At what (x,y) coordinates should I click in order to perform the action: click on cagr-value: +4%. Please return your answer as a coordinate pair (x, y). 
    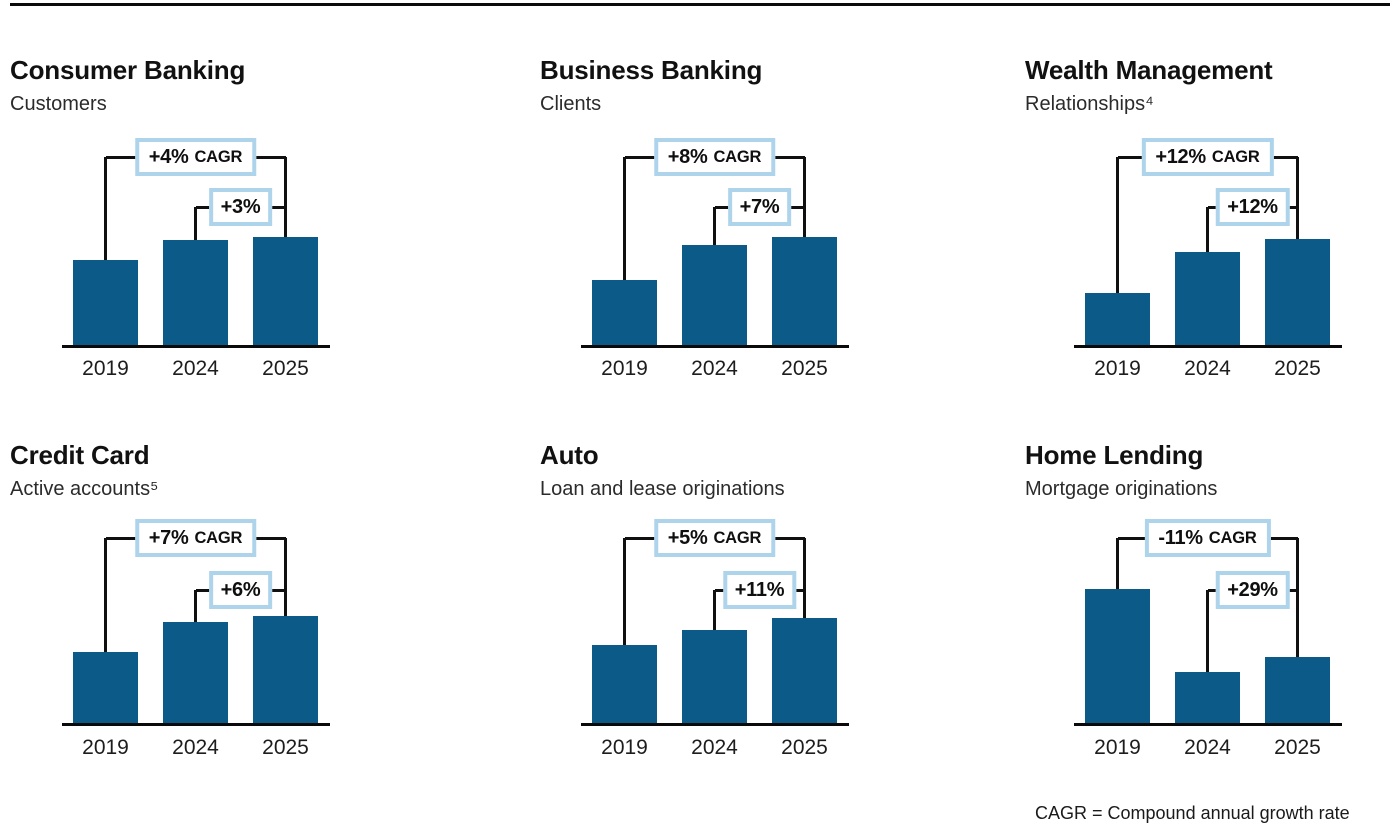
    Looking at the image, I should click on (168, 156).